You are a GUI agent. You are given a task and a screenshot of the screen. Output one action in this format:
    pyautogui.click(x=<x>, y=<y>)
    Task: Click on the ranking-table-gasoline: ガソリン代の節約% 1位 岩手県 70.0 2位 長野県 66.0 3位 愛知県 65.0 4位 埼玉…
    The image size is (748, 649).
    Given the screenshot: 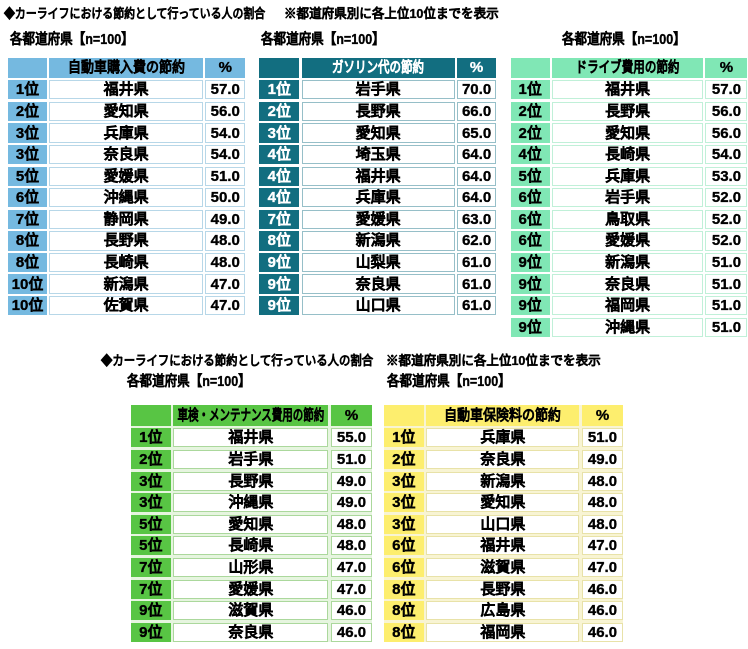 What is the action you would take?
    pyautogui.click(x=378, y=186)
    